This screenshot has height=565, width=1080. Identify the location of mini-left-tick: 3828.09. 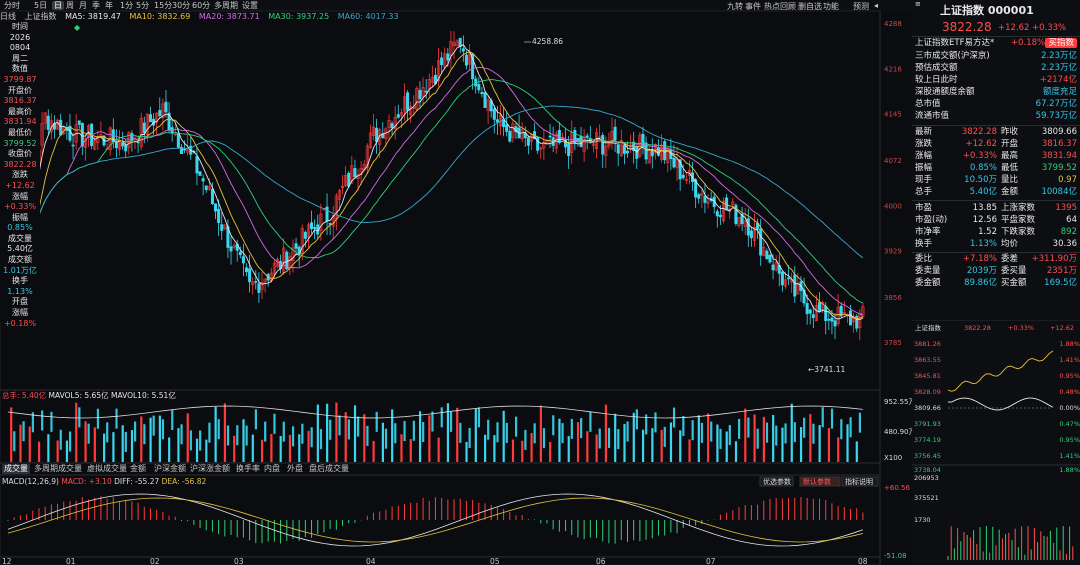
(927, 392).